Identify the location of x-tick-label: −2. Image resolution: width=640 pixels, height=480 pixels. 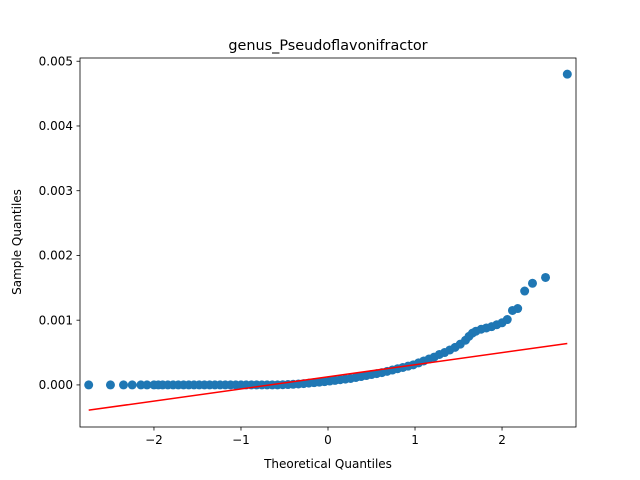
(154, 440).